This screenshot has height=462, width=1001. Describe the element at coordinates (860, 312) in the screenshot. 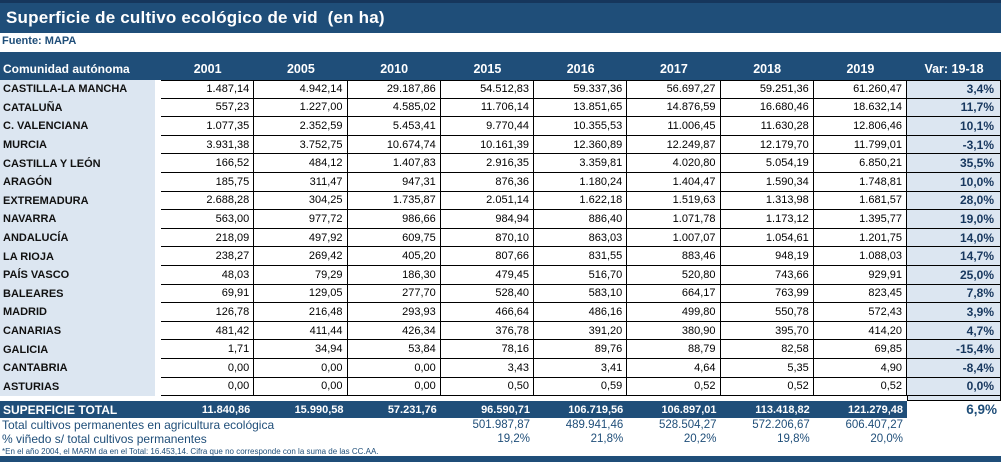

I see `value-cell: 572,43` at that location.